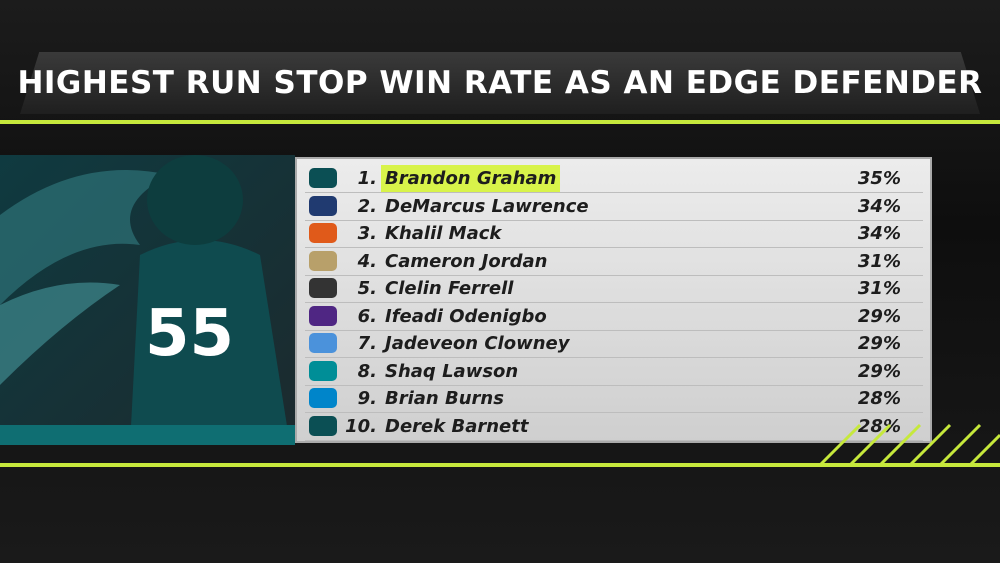 The width and height of the screenshot is (1000, 563). What do you see at coordinates (367, 316) in the screenshot?
I see `rank: 6.` at bounding box center [367, 316].